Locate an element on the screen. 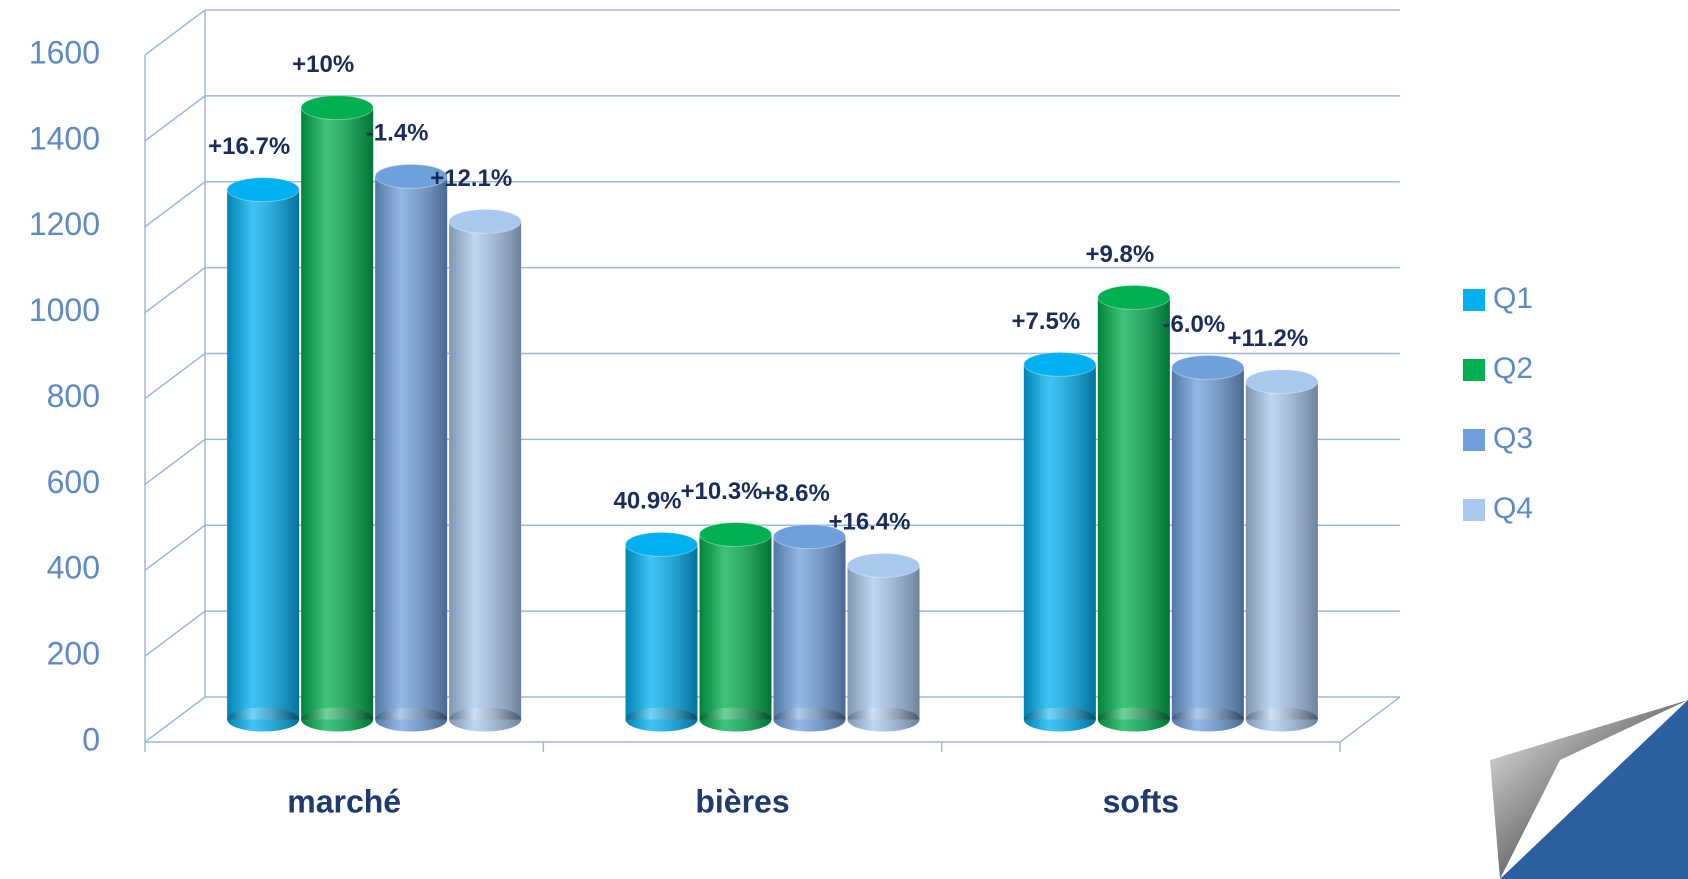 This screenshot has height=879, width=1688. y-tick-label: 400 is located at coordinates (73, 568).